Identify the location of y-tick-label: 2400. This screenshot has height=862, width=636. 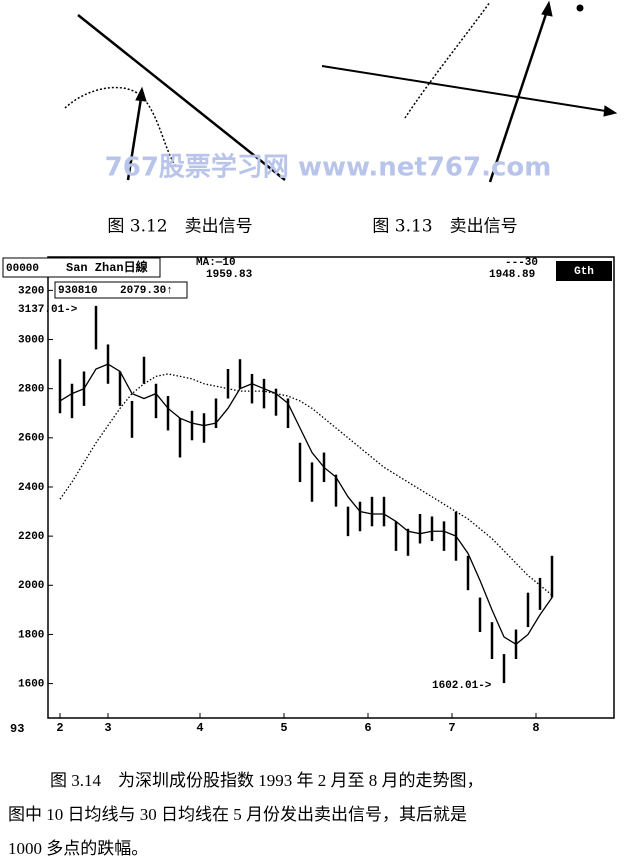
(31, 488).